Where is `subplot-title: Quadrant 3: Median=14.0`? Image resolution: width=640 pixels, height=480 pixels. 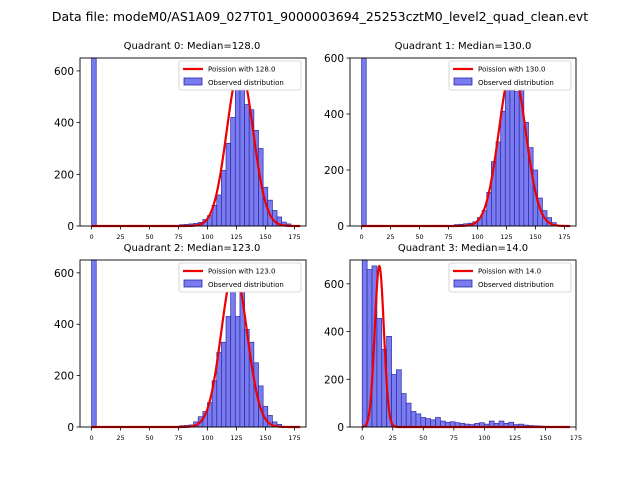 subplot-title: Quadrant 3: Median=14.0 is located at coordinates (463, 248).